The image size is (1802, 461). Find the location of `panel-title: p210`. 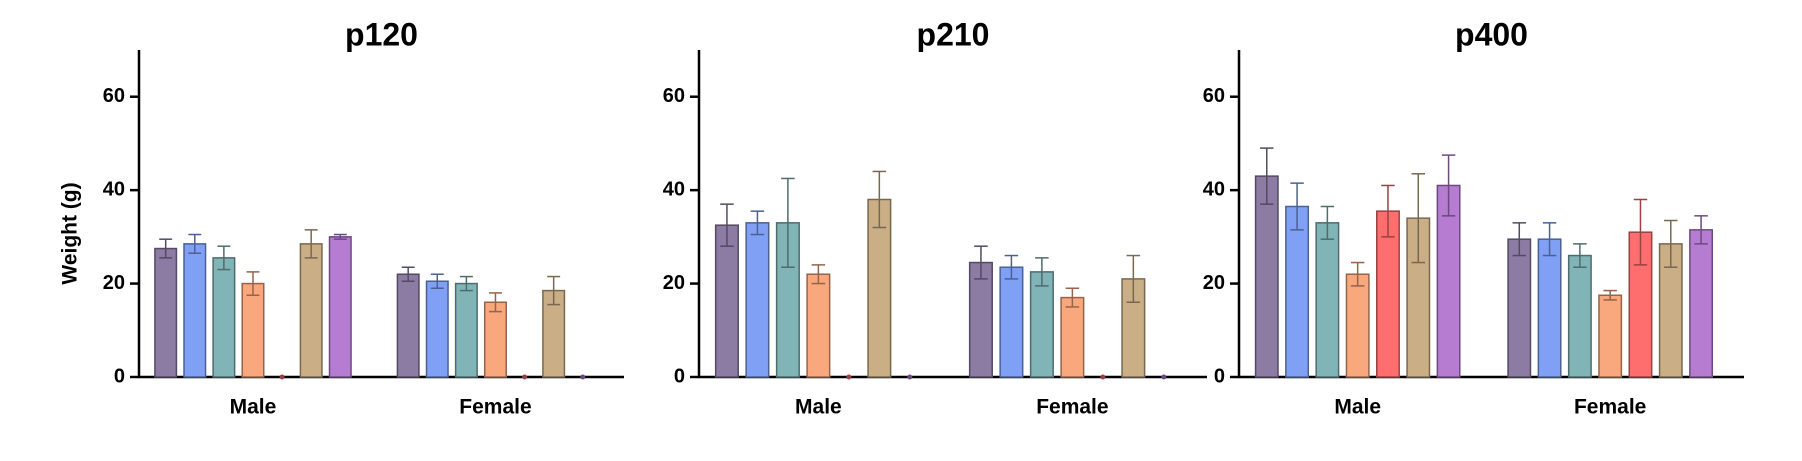

panel-title: p210 is located at coordinates (953, 34).